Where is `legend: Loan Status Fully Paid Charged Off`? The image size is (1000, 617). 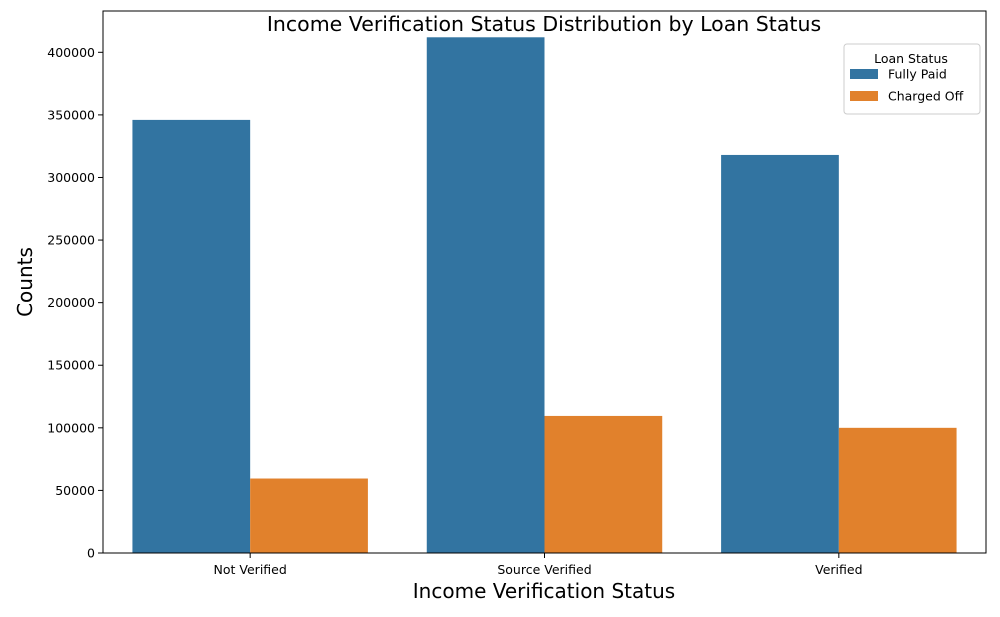 legend: Loan Status Fully Paid Charged Off is located at coordinates (912, 79).